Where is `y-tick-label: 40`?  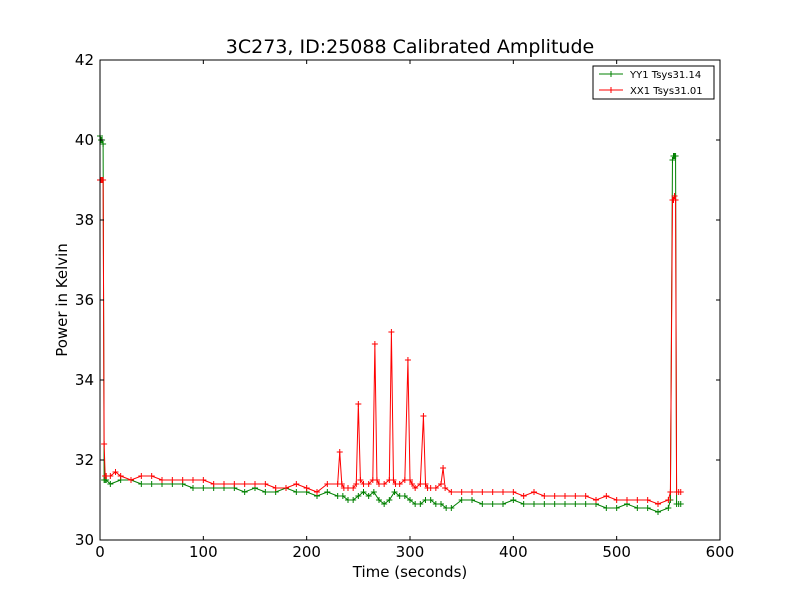
y-tick-label: 40 is located at coordinates (84, 140).